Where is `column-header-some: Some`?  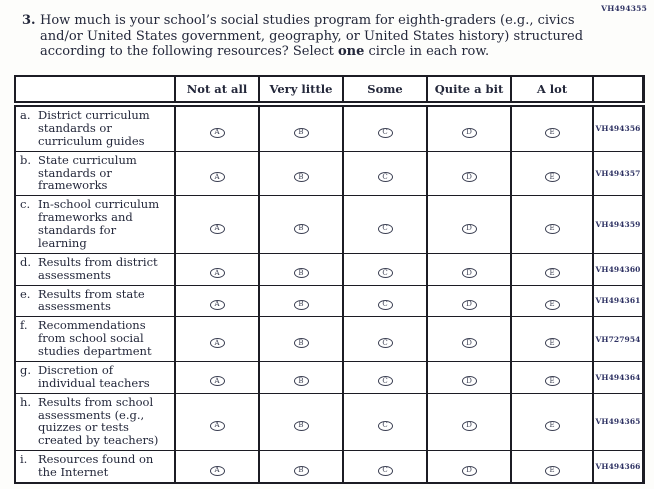
column-header-some: Some is located at coordinates (385, 91).